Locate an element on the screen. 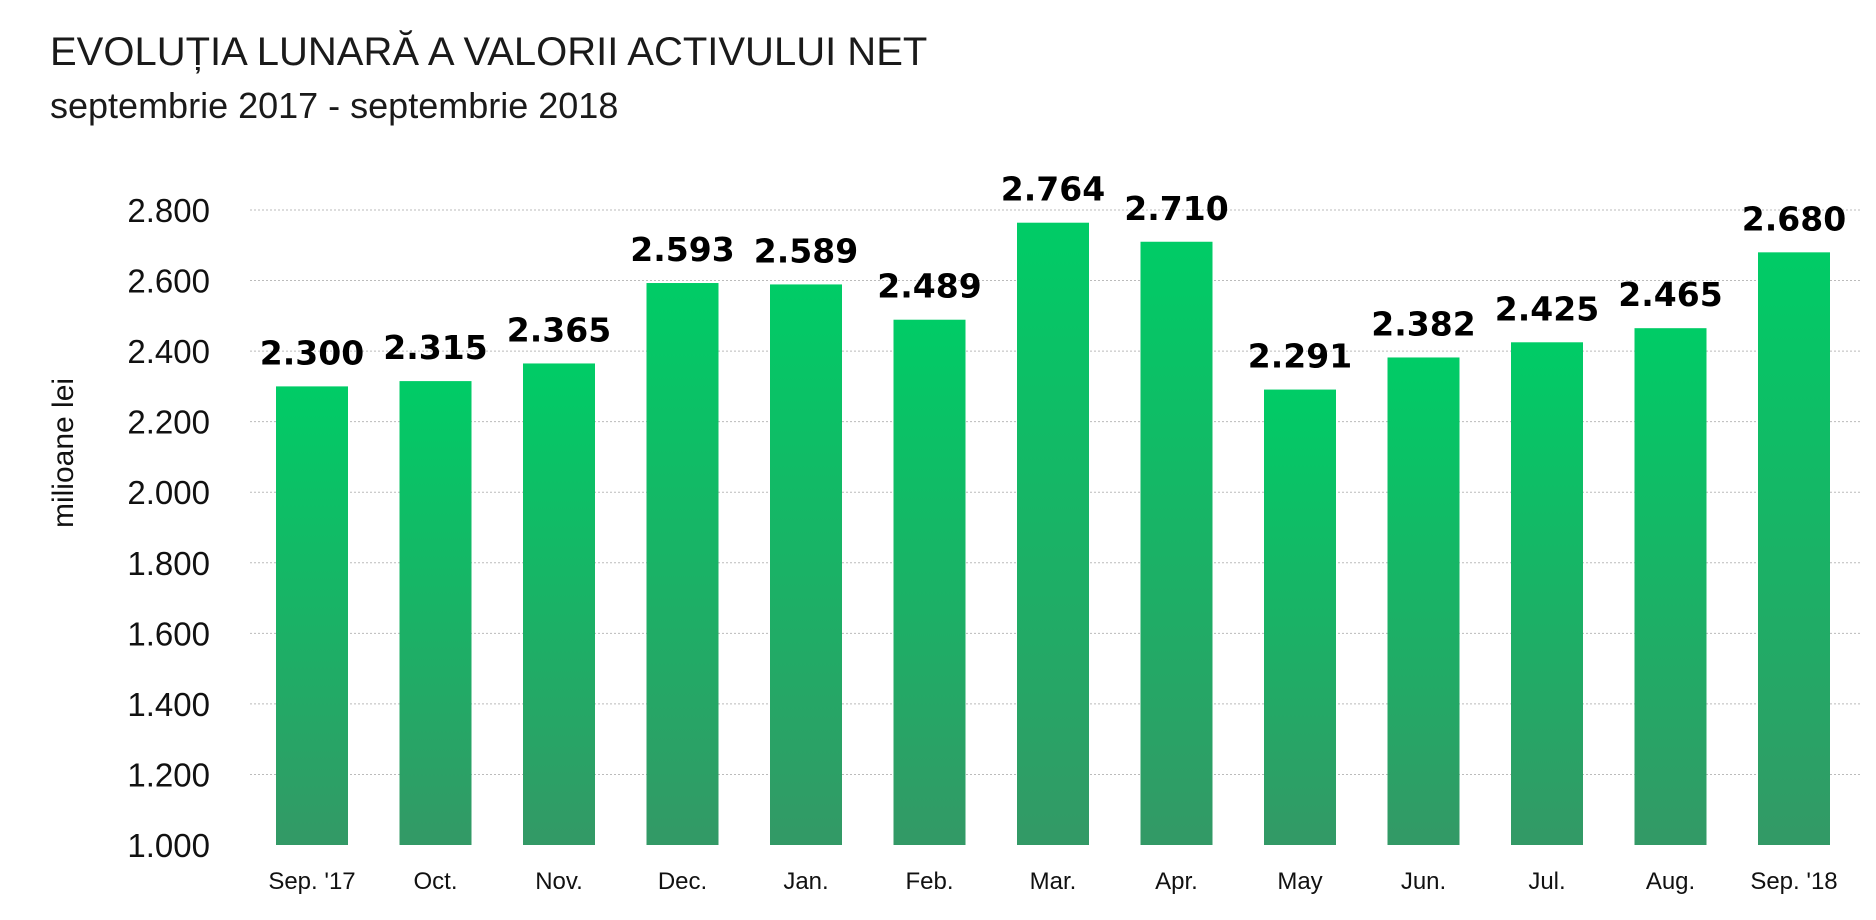  chart-subtitle: septembrie 2017 - septembrie 2018 is located at coordinates (334, 105).